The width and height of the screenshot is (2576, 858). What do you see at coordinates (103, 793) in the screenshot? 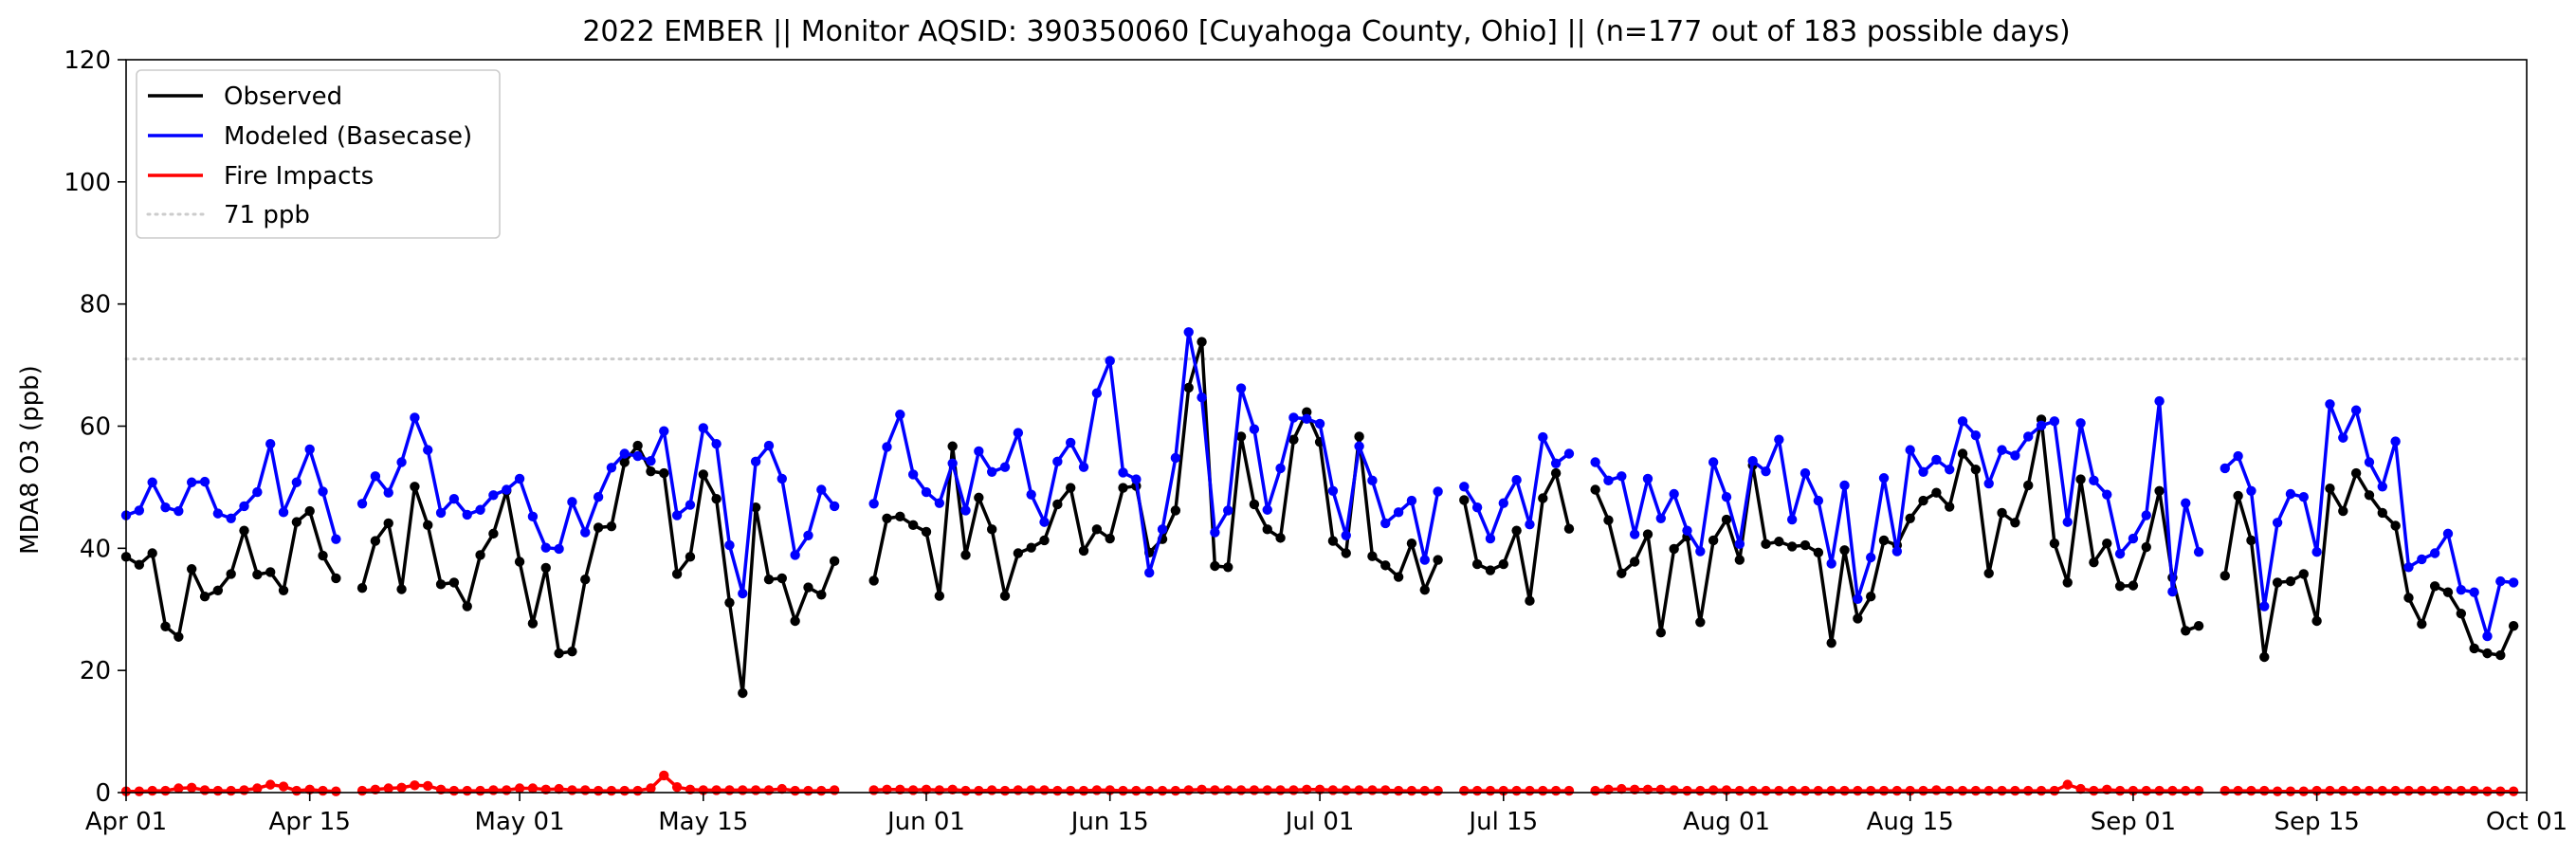
I see `y-tick-label: 0` at bounding box center [103, 793].